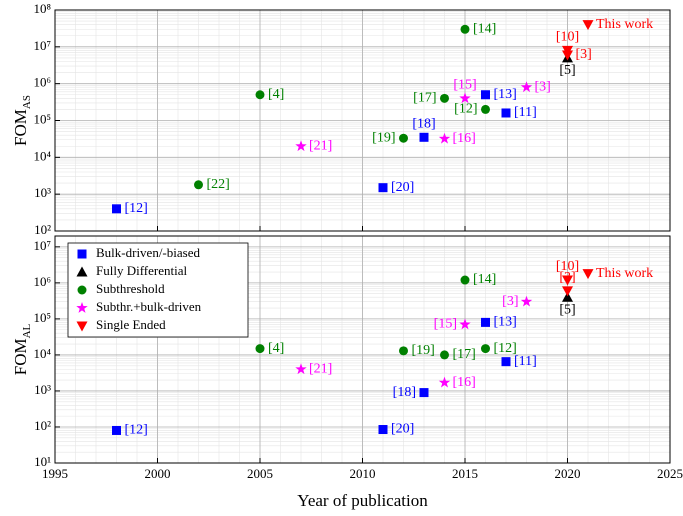 The width and height of the screenshot is (683, 516). I want to click on legend-label: Bulk-driven/-biased, so click(148, 252).